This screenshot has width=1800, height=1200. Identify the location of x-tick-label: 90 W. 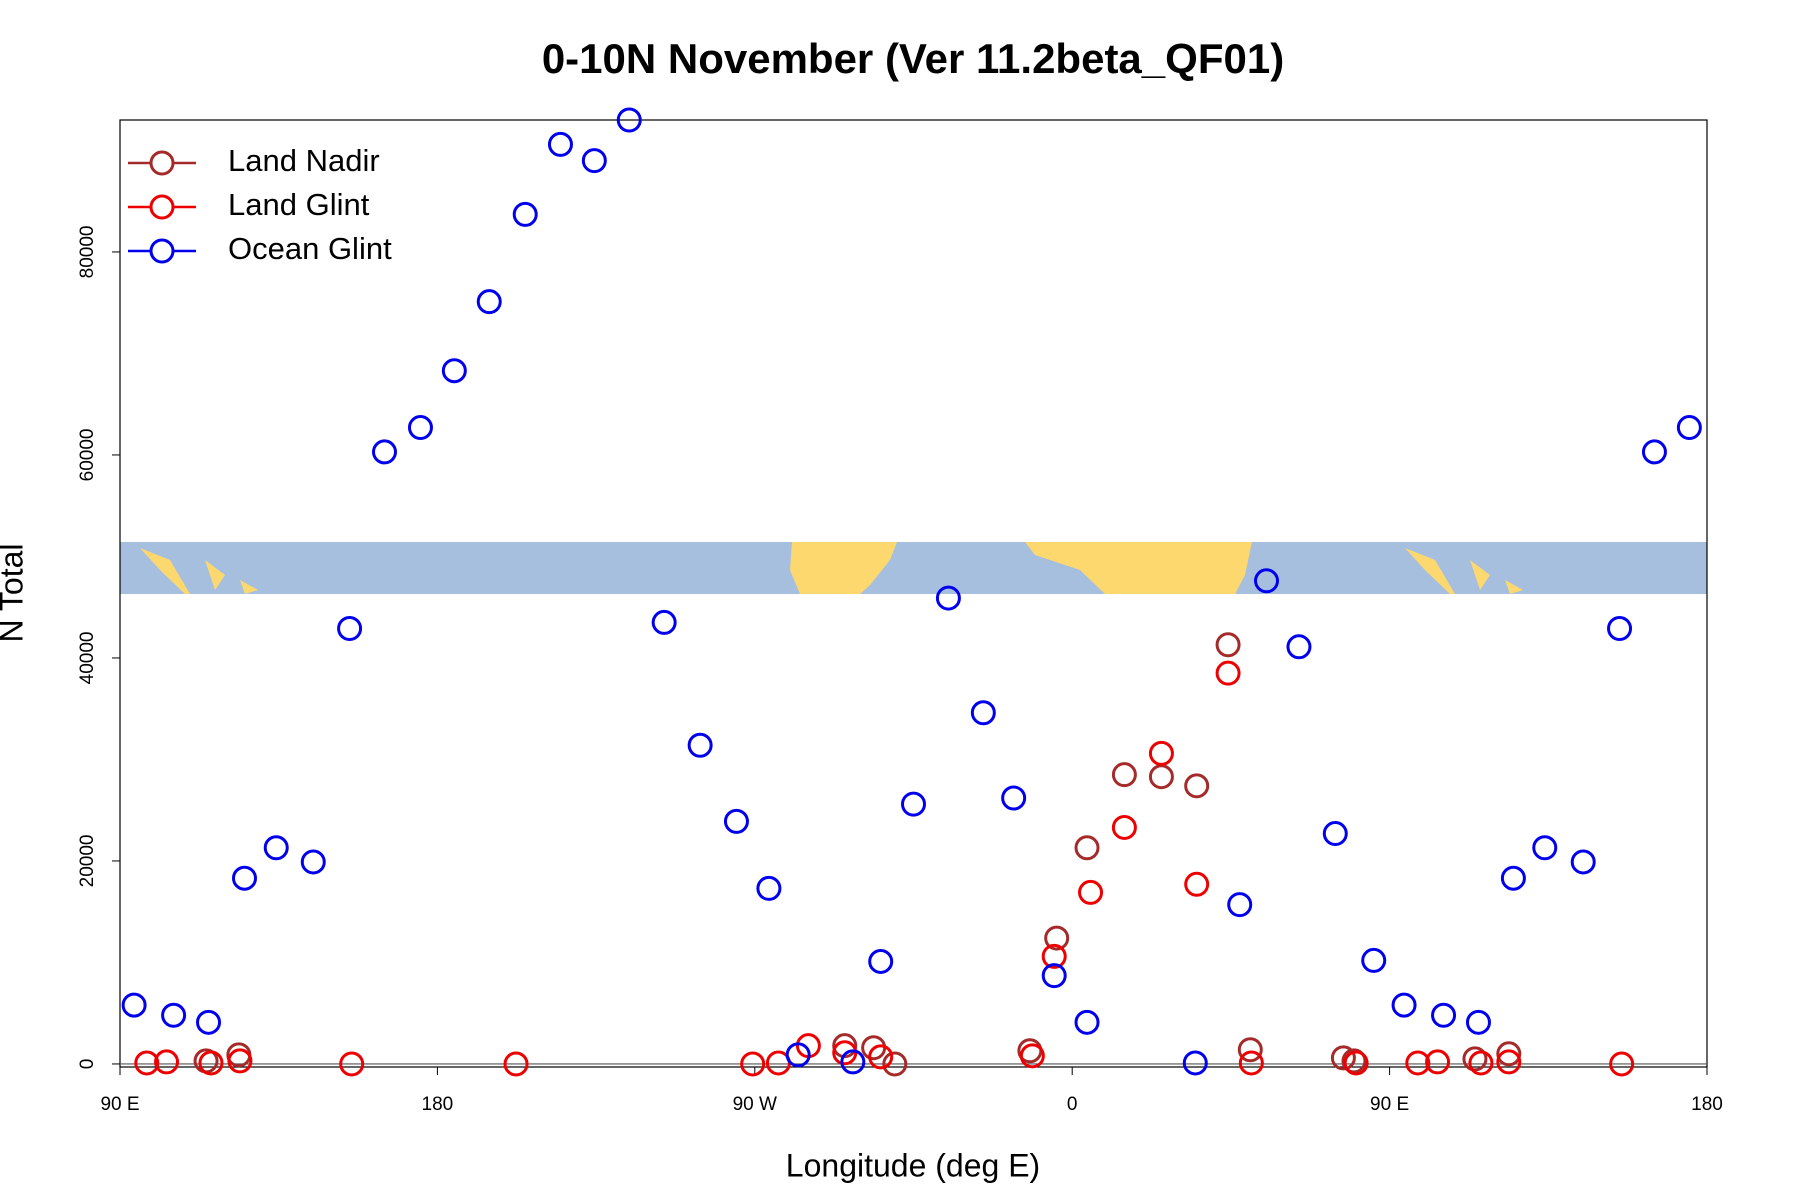
(755, 1104).